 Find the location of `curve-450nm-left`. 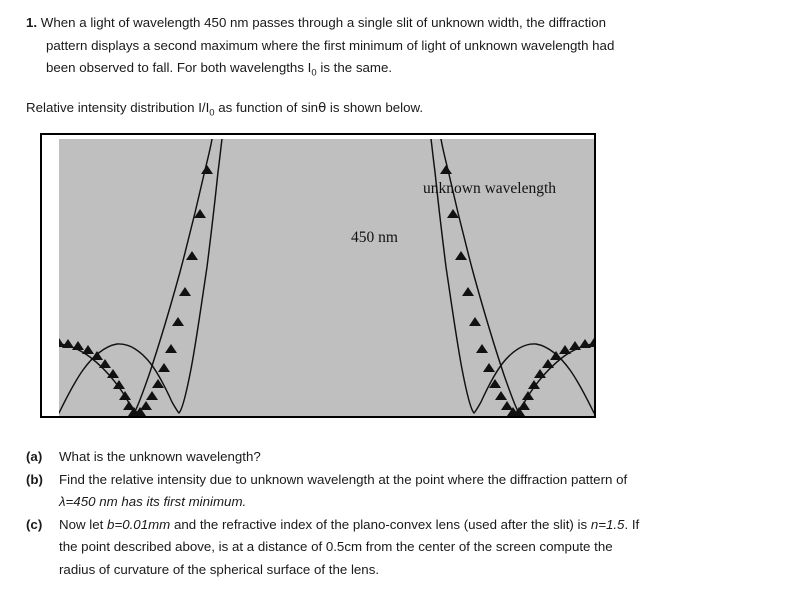

curve-450nm-left is located at coordinates (141, 276).